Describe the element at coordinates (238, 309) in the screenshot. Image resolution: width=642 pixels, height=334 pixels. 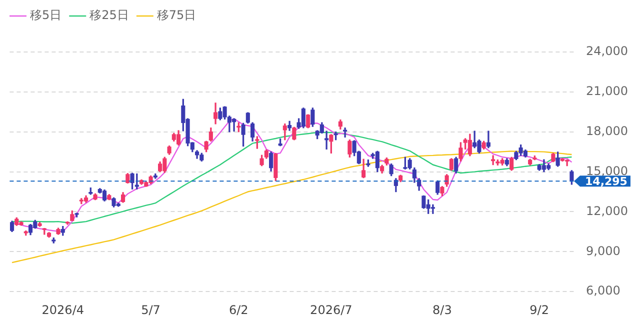
I see `x-tick-label: 6/2` at that location.